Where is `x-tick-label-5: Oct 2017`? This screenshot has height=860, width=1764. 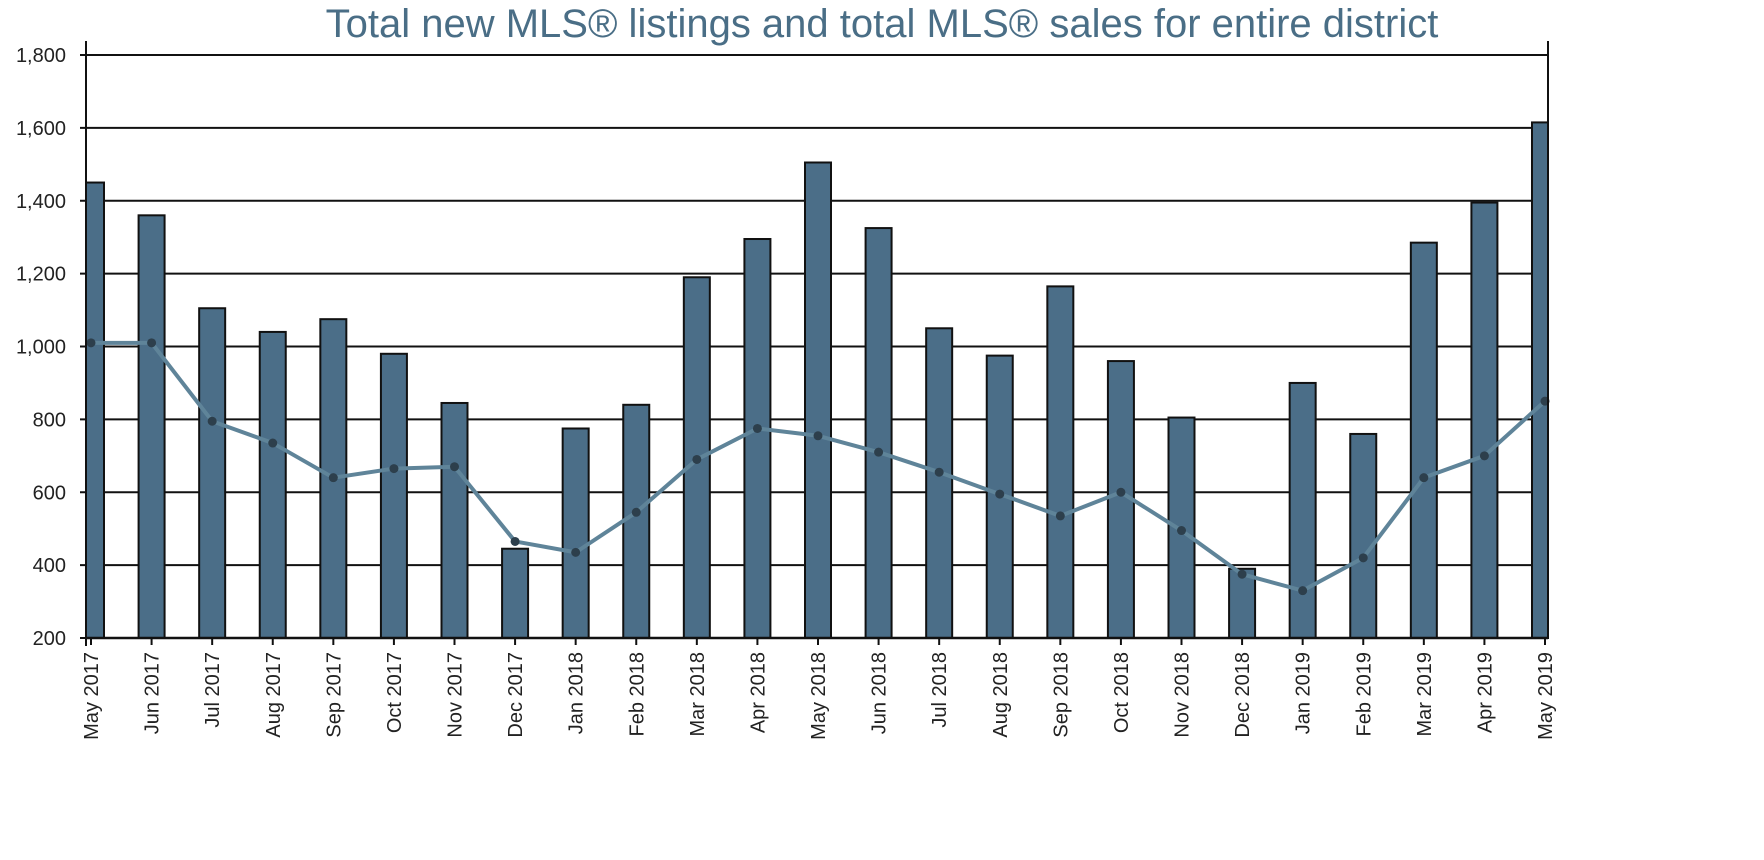 x-tick-label-5: Oct 2017 is located at coordinates (395, 692).